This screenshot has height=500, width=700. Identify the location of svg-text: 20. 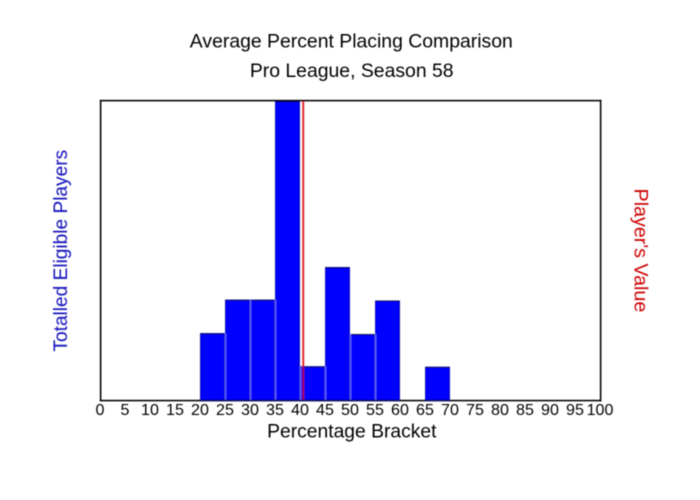
(200, 410).